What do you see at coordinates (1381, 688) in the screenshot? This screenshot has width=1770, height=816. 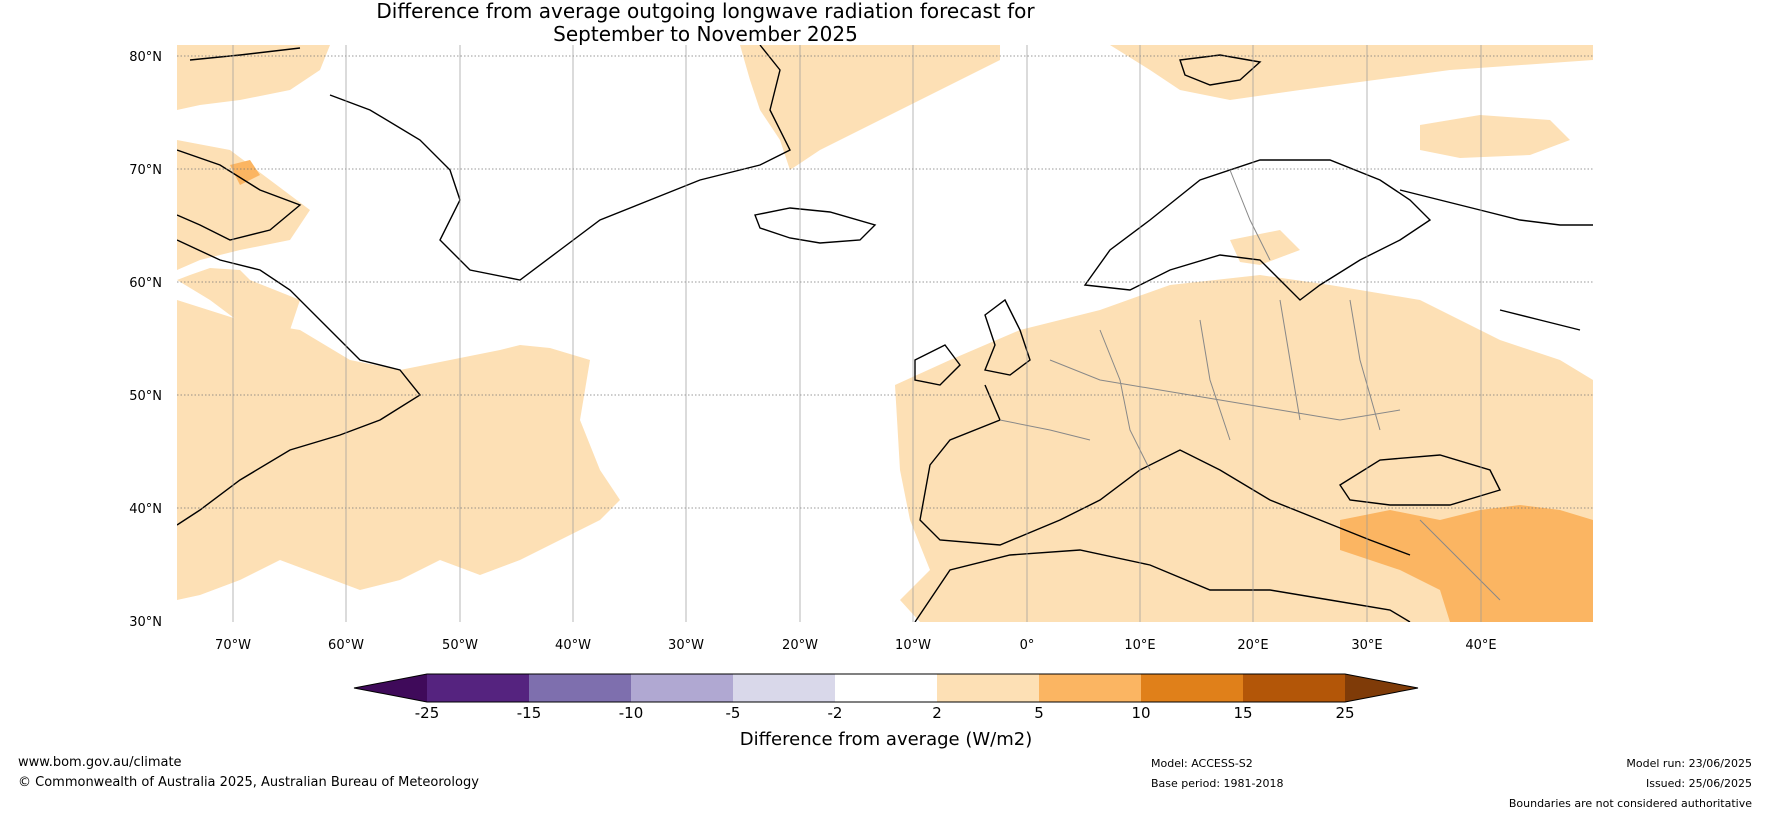 I see `colorbar-extend-high` at bounding box center [1381, 688].